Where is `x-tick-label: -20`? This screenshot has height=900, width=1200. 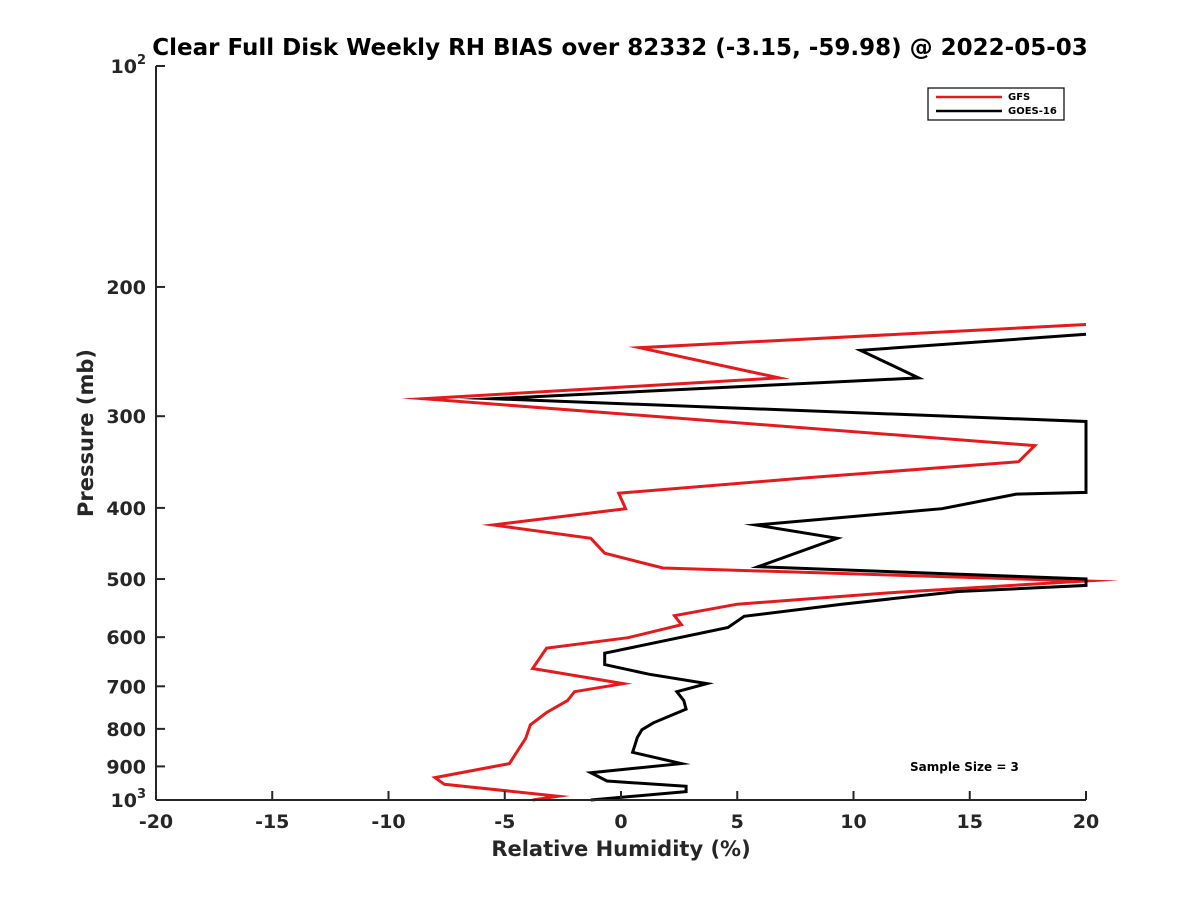
x-tick-label: -20 is located at coordinates (156, 822).